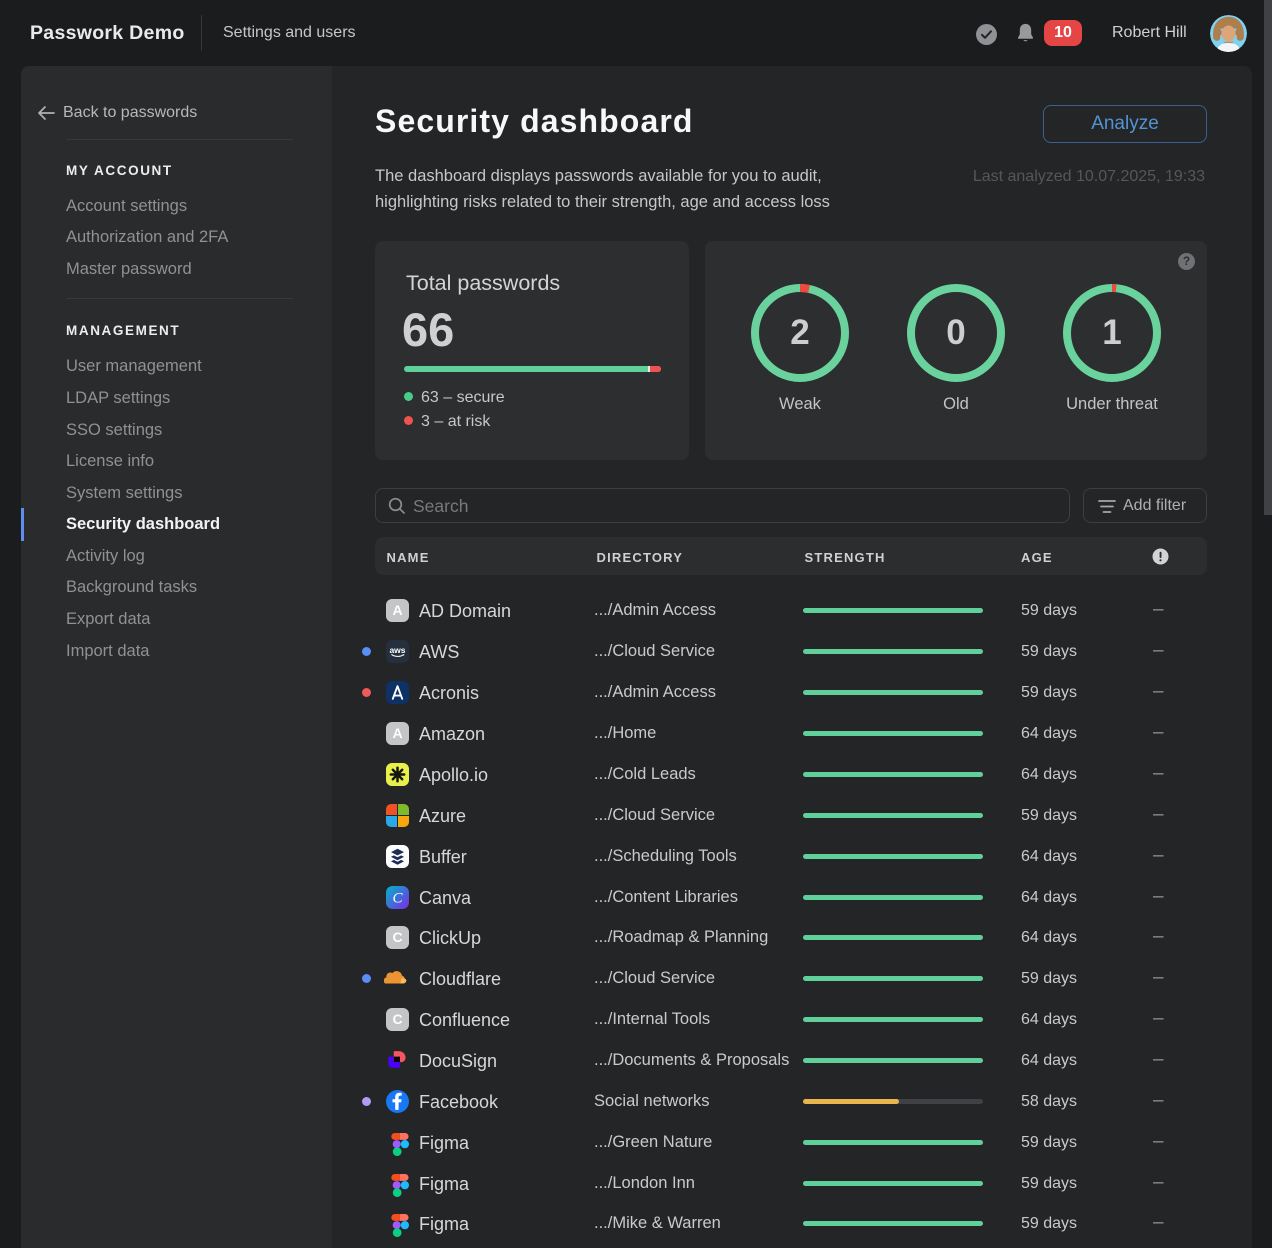 The width and height of the screenshot is (1272, 1248). Describe the element at coordinates (397, 898) in the screenshot. I see `svg-text: C` at that location.